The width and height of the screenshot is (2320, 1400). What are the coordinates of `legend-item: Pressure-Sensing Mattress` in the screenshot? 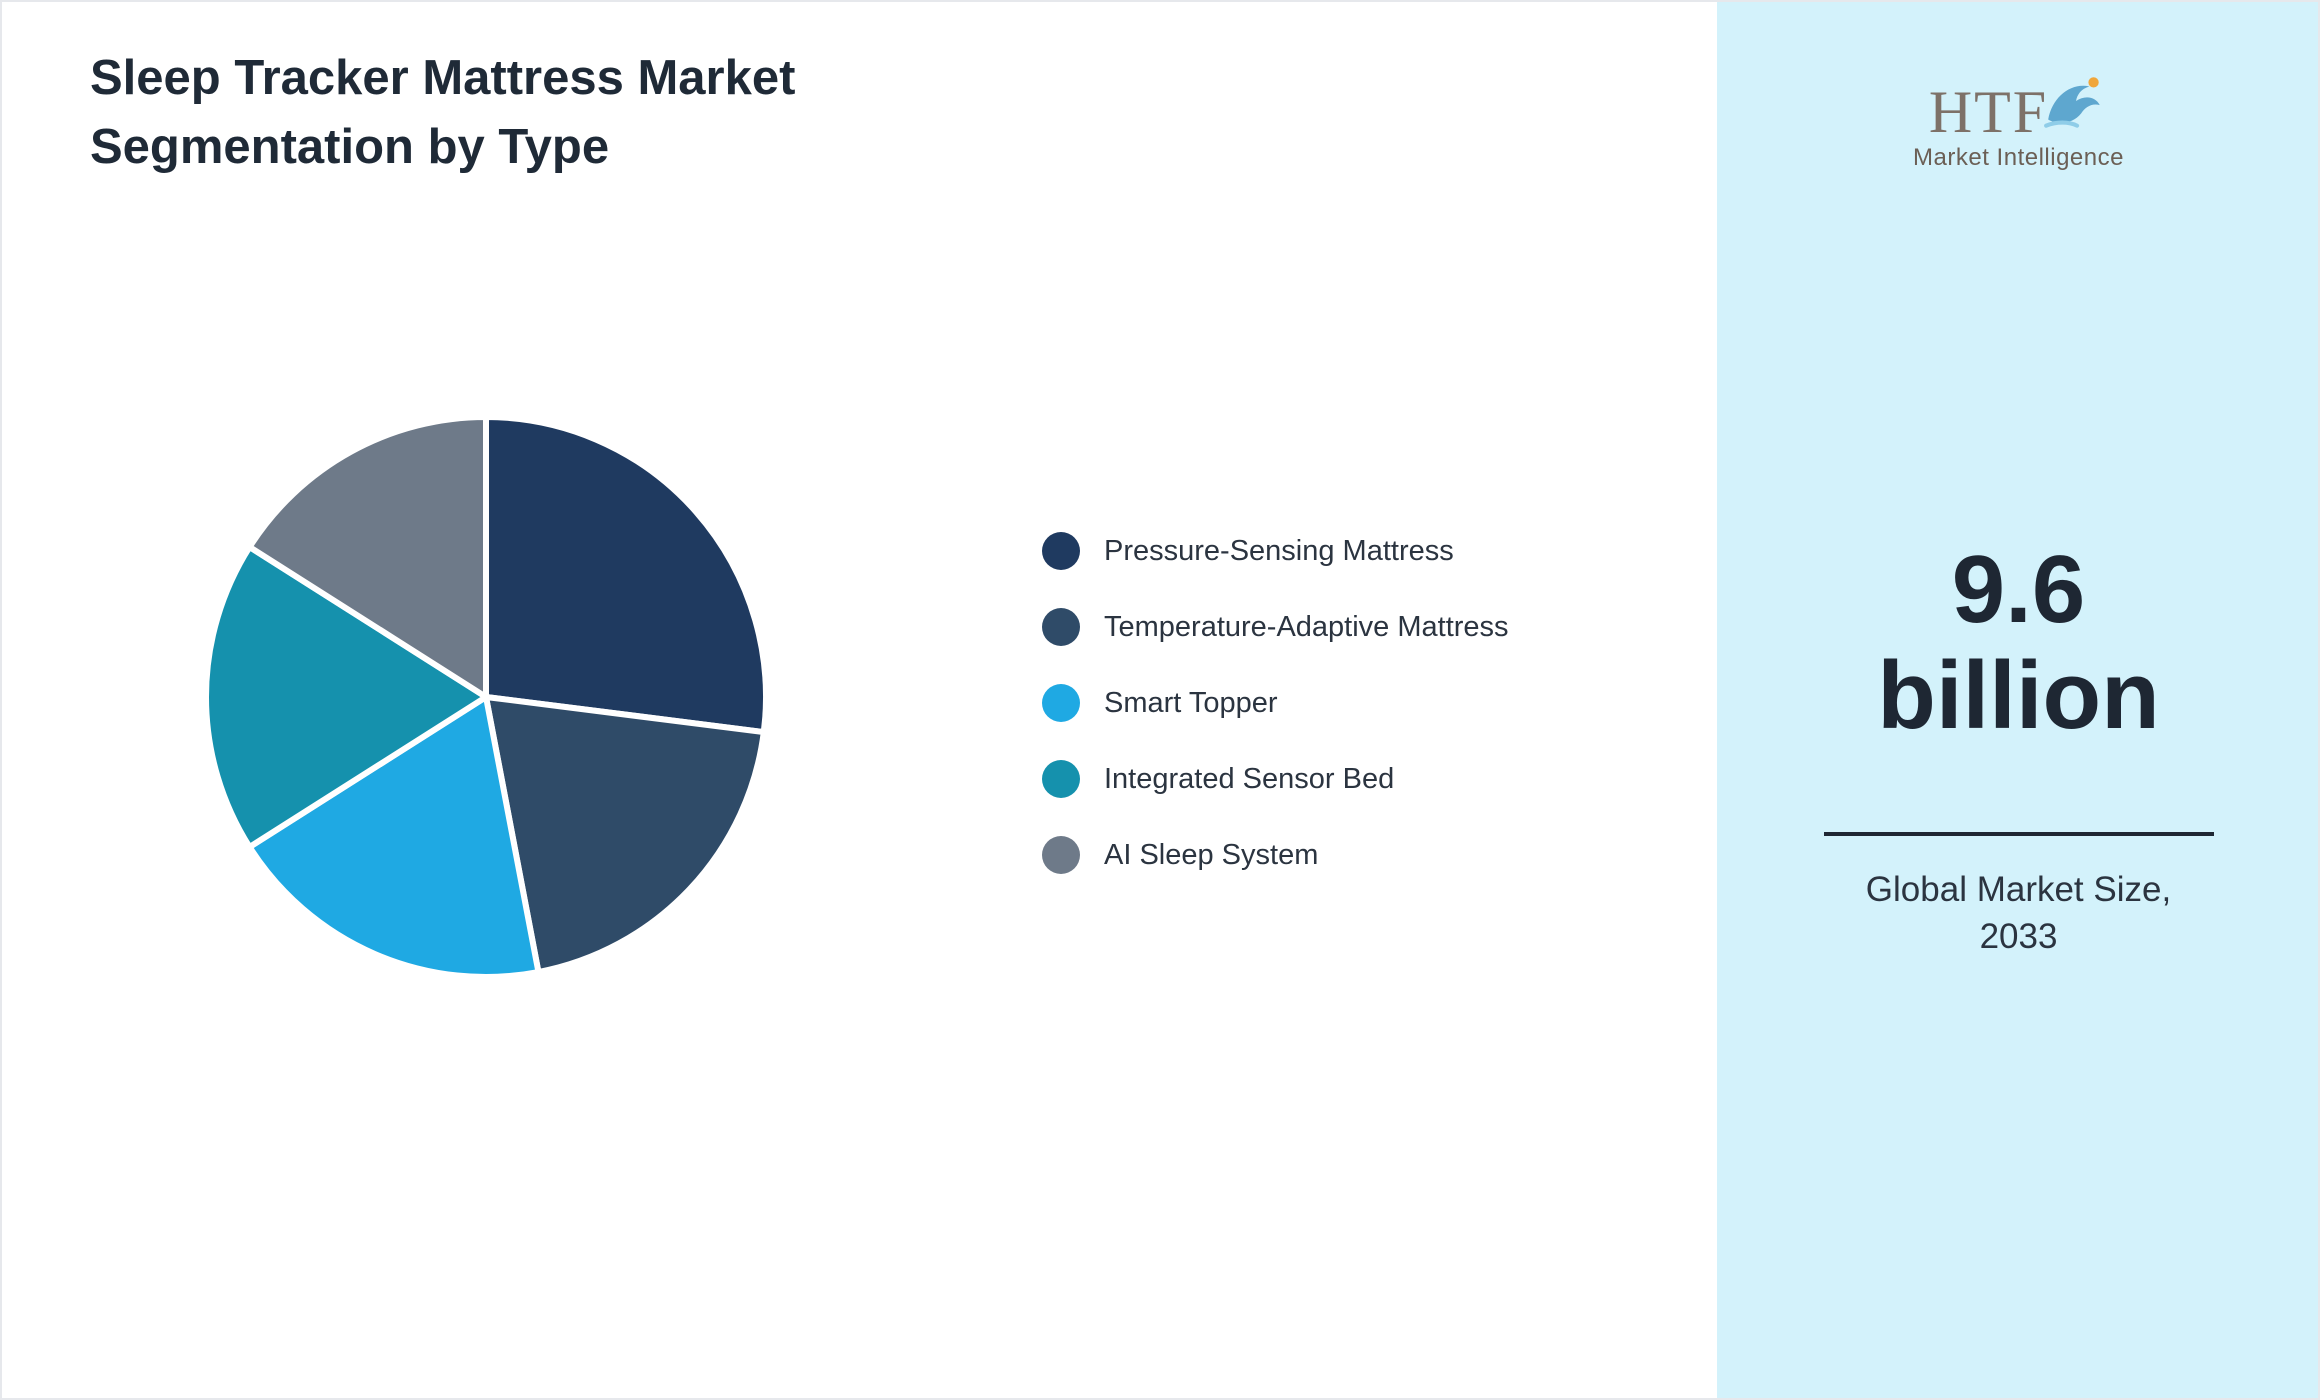 It's located at (1275, 551).